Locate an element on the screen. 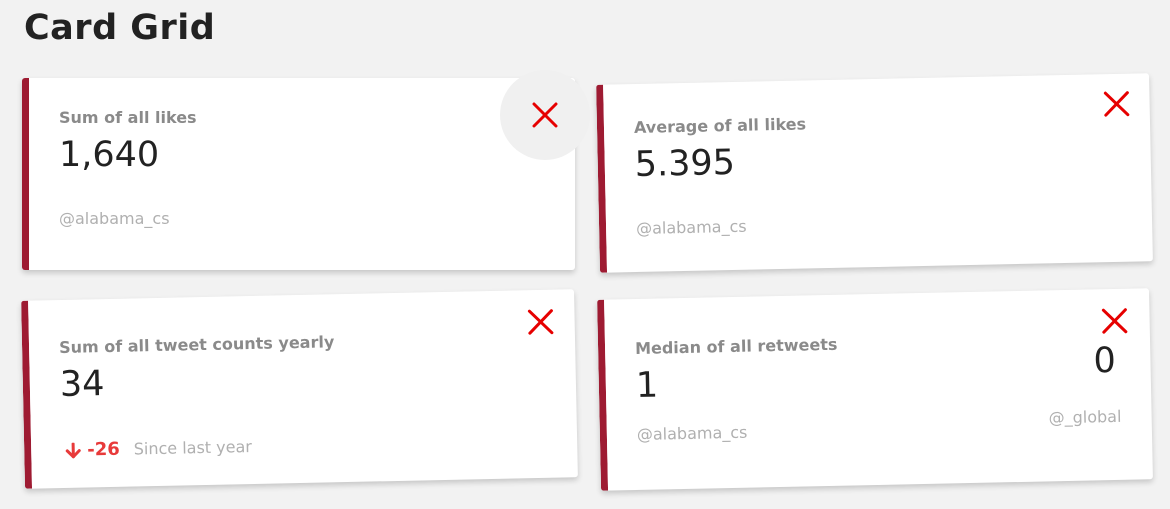 This screenshot has width=1170, height=509. page-title: Card Grid is located at coordinates (120, 28).